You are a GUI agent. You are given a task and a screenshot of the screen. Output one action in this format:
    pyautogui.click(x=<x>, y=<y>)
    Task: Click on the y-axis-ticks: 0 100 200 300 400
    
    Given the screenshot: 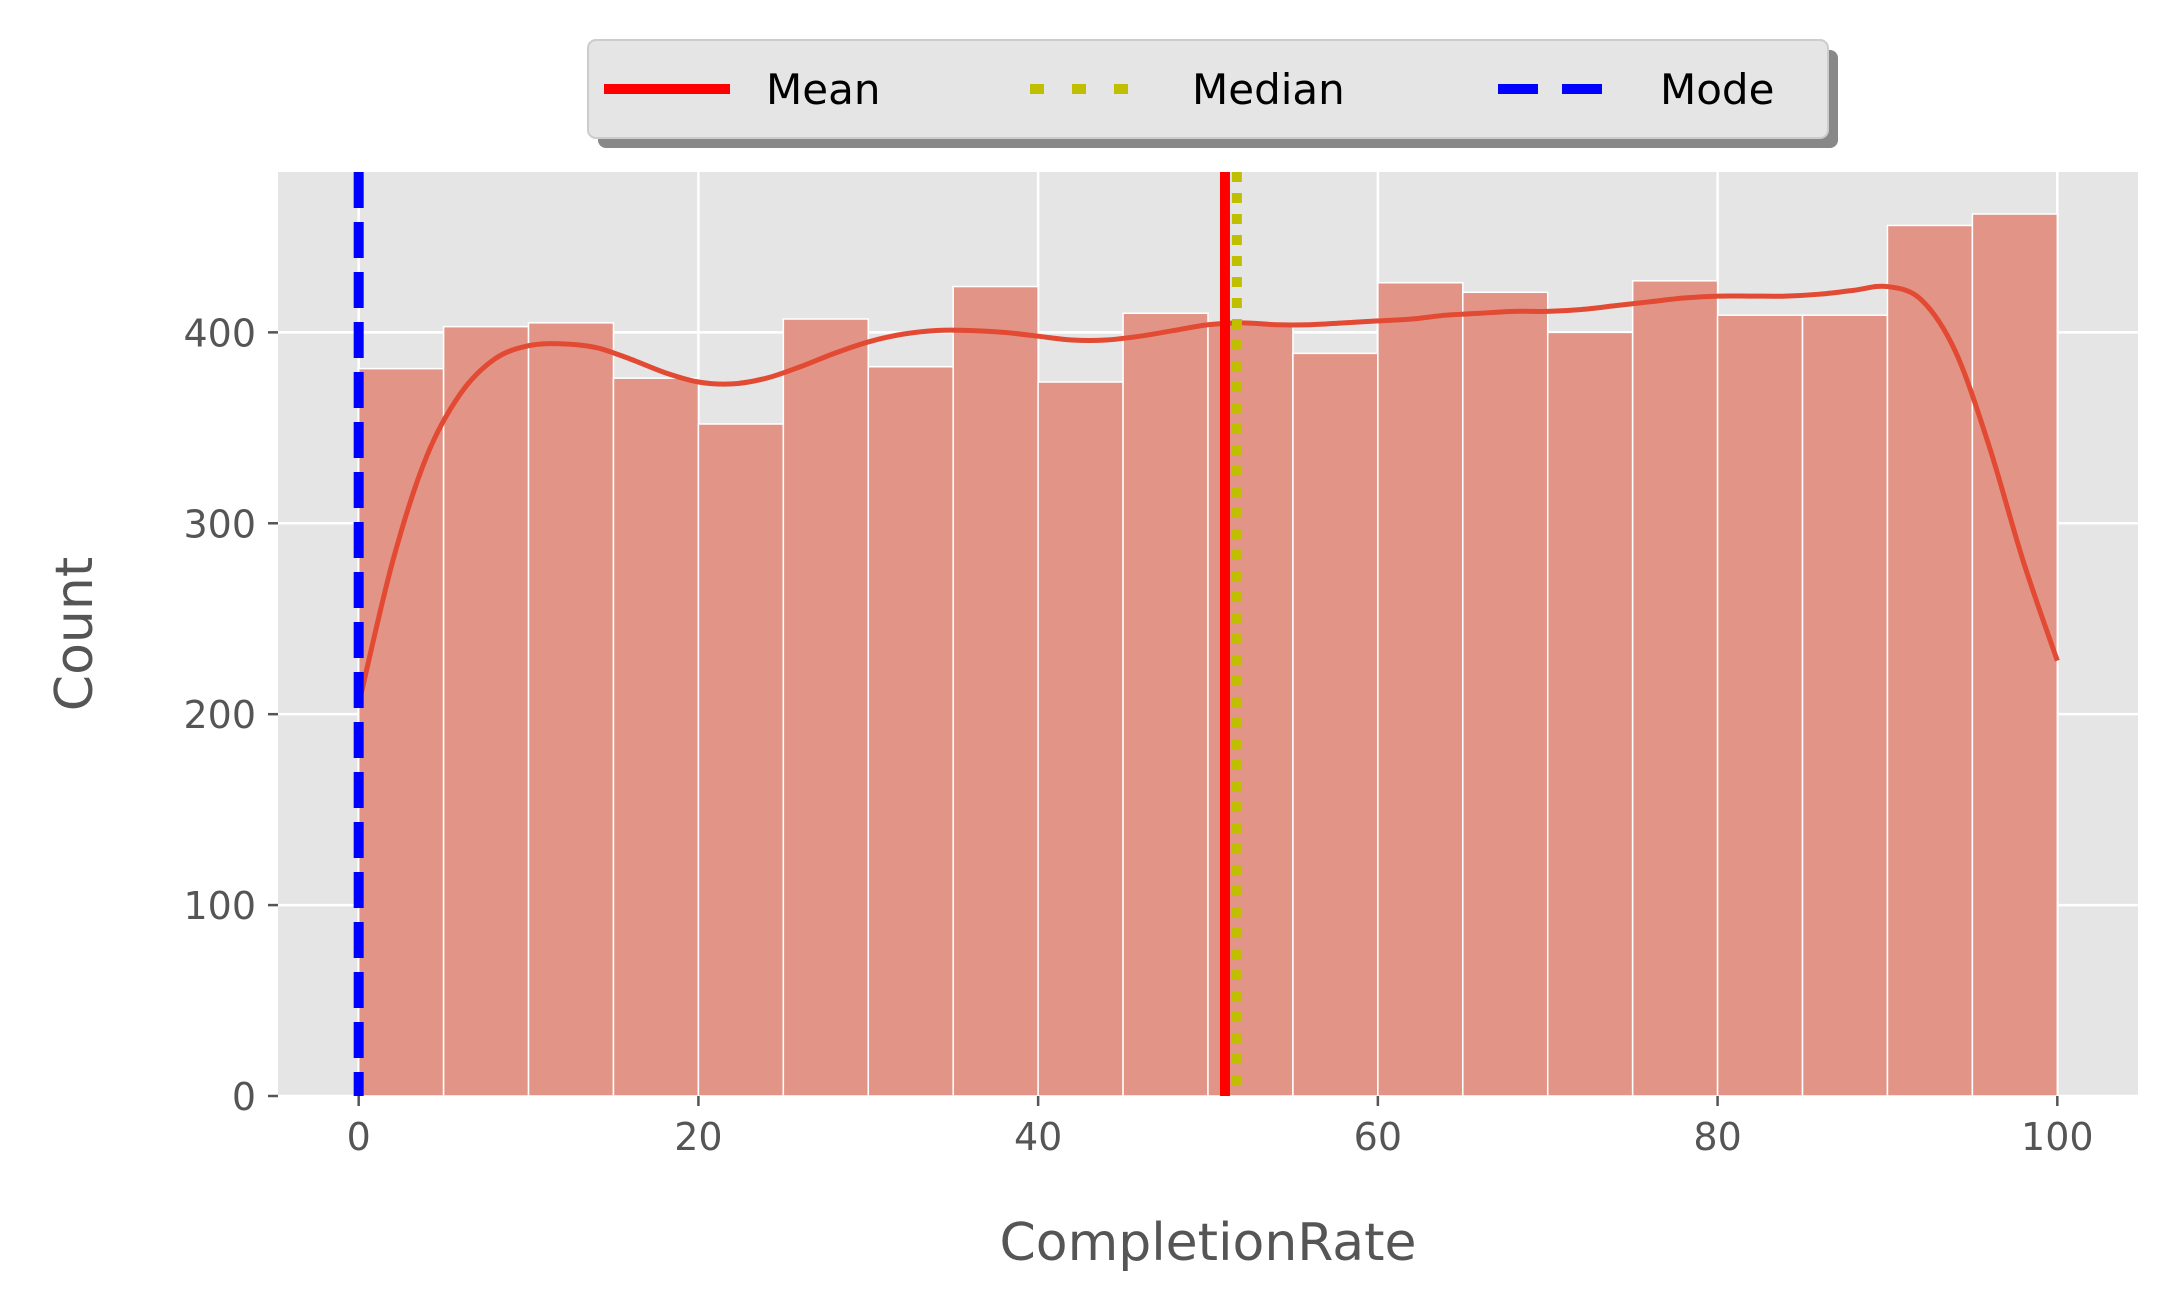 What is the action you would take?
    pyautogui.click(x=230, y=715)
    